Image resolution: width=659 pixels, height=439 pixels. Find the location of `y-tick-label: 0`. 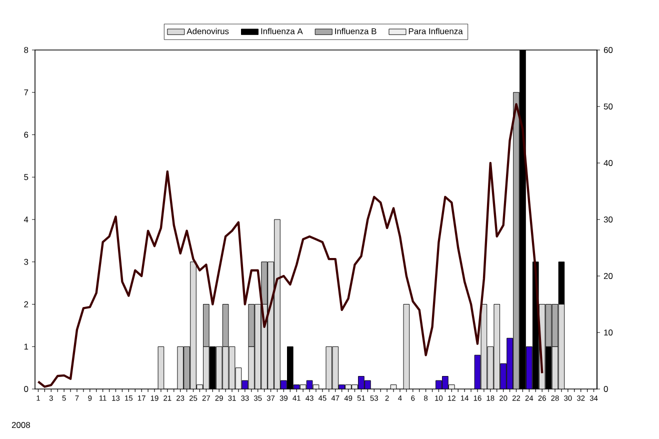

y-tick-label: 0 is located at coordinates (26, 389).